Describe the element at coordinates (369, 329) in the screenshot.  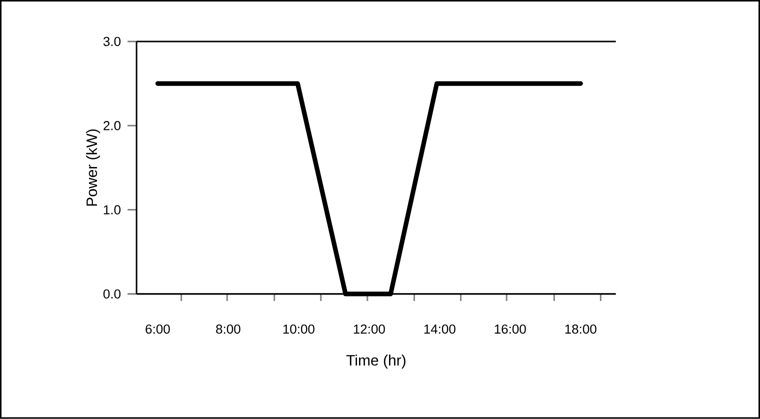
I see `x-tick-label: 12:00` at that location.